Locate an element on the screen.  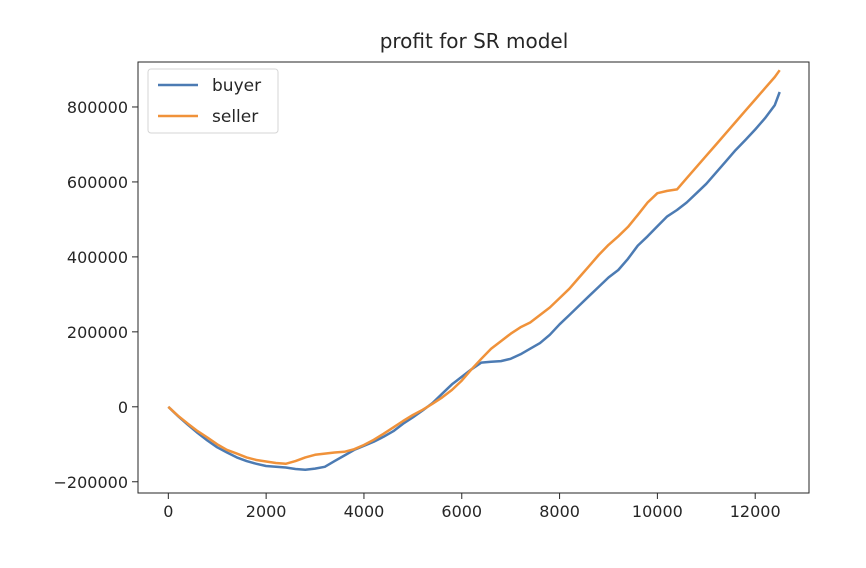
x-tick-label: 4000 is located at coordinates (364, 511).